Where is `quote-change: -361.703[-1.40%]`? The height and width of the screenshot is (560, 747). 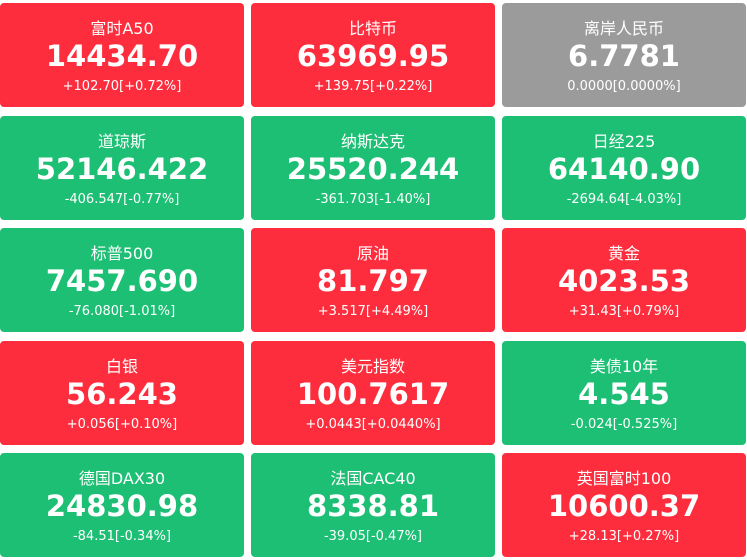 quote-change: -361.703[-1.40%] is located at coordinates (373, 199).